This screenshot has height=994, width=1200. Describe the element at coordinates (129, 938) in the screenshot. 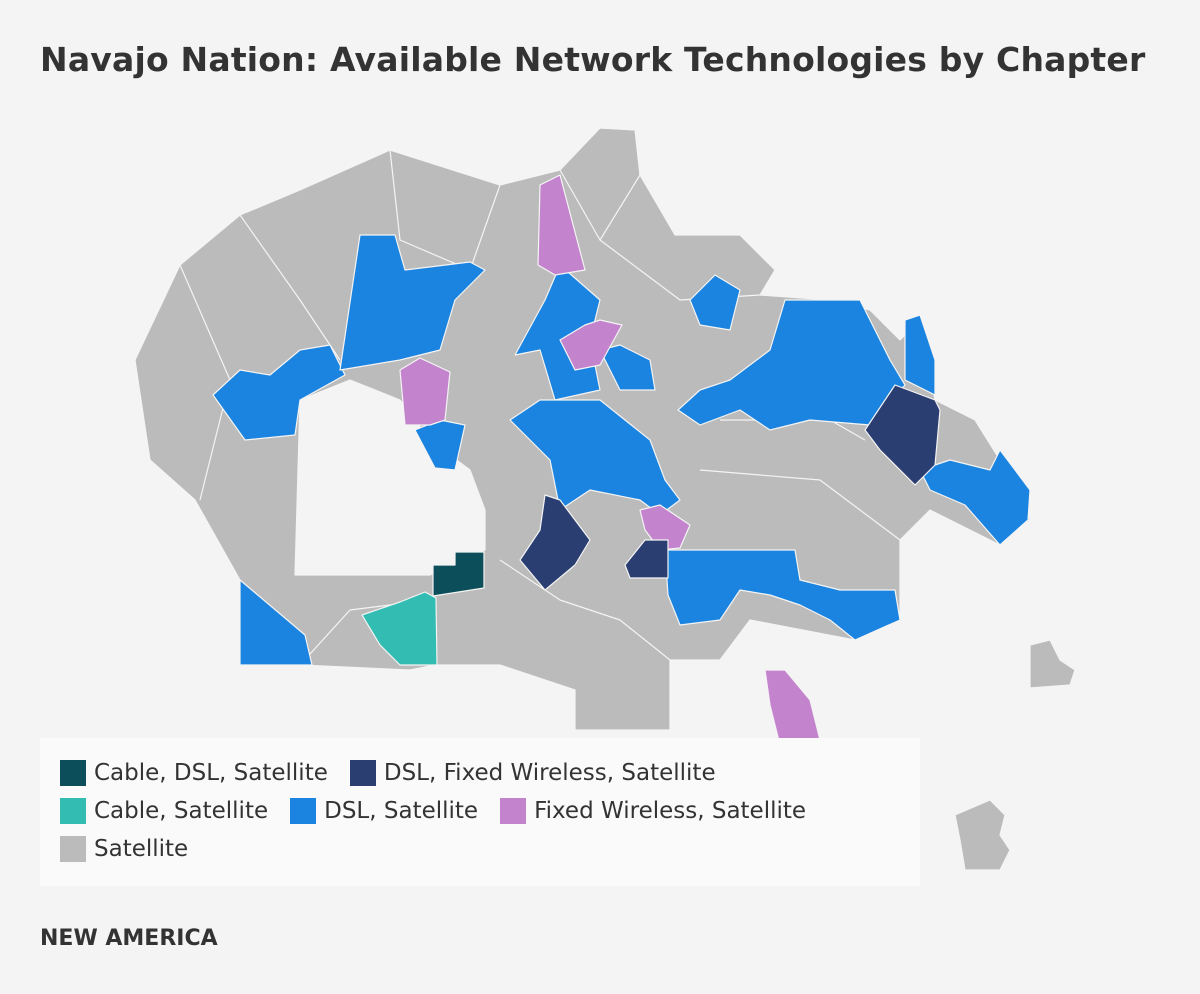

I see `source: NEW AMERICA` at that location.